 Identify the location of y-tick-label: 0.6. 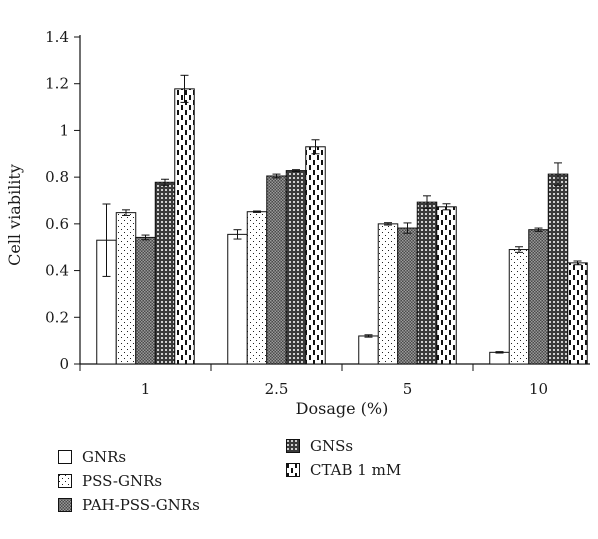
(57, 224).